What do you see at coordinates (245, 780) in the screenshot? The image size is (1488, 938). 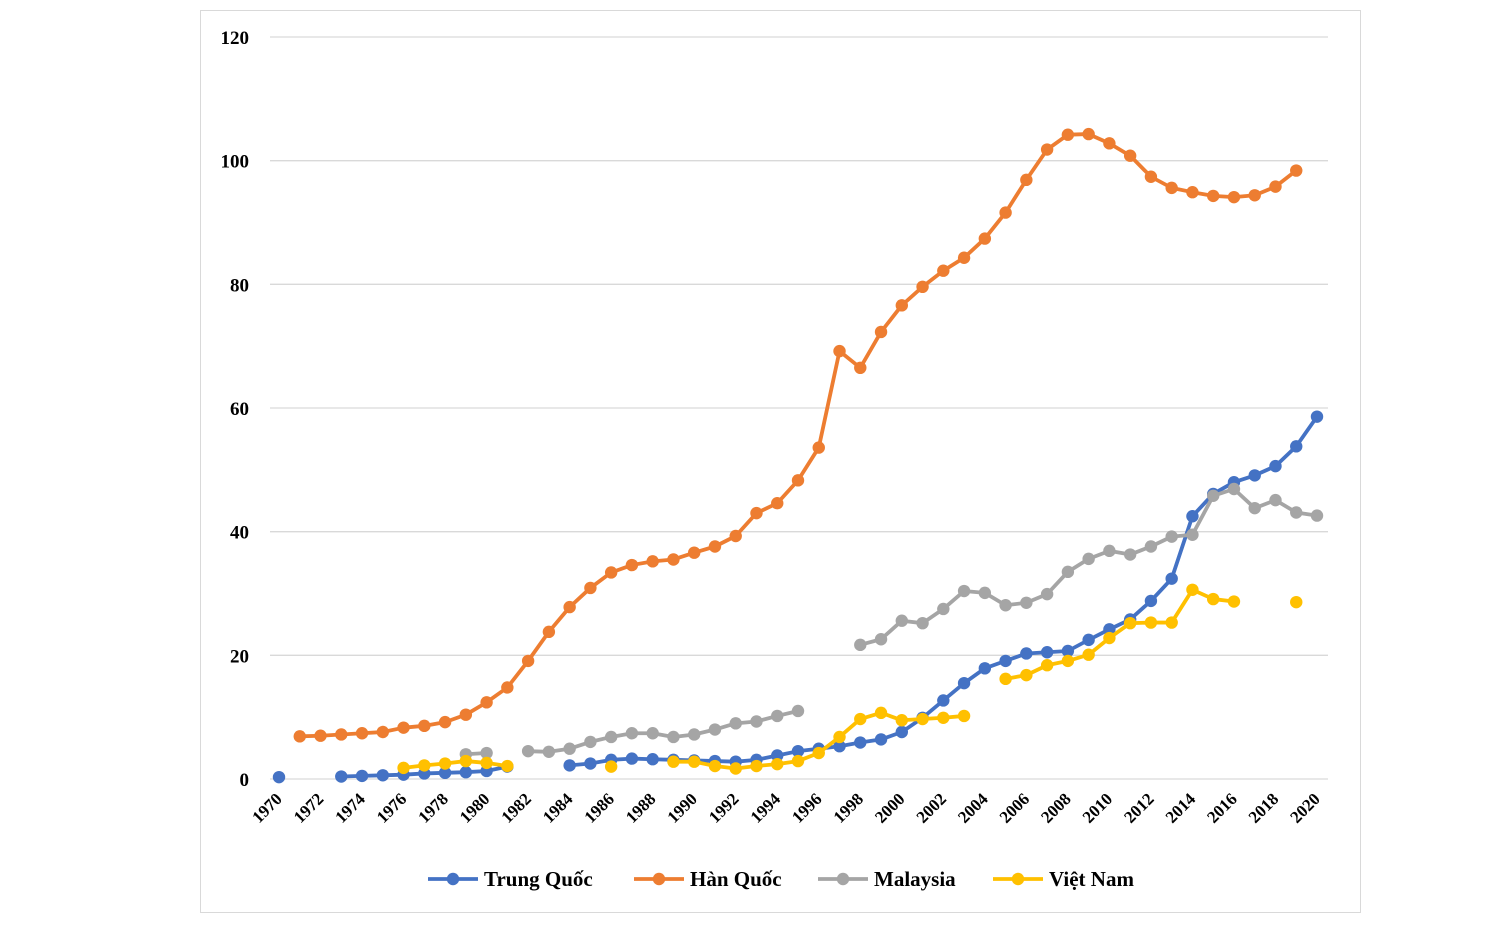 I see `y-tick-label: 0` at bounding box center [245, 780].